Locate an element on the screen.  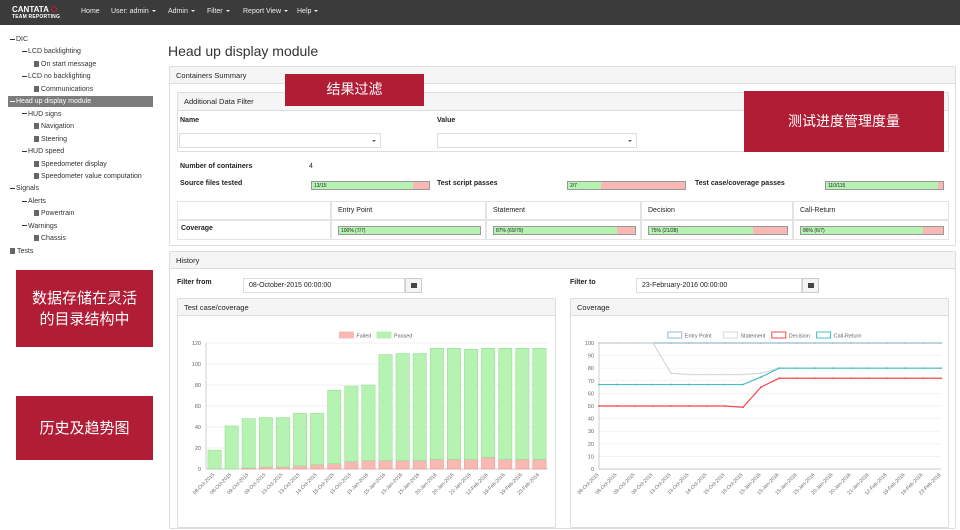
tree-label: Steering is located at coordinates (54, 139).